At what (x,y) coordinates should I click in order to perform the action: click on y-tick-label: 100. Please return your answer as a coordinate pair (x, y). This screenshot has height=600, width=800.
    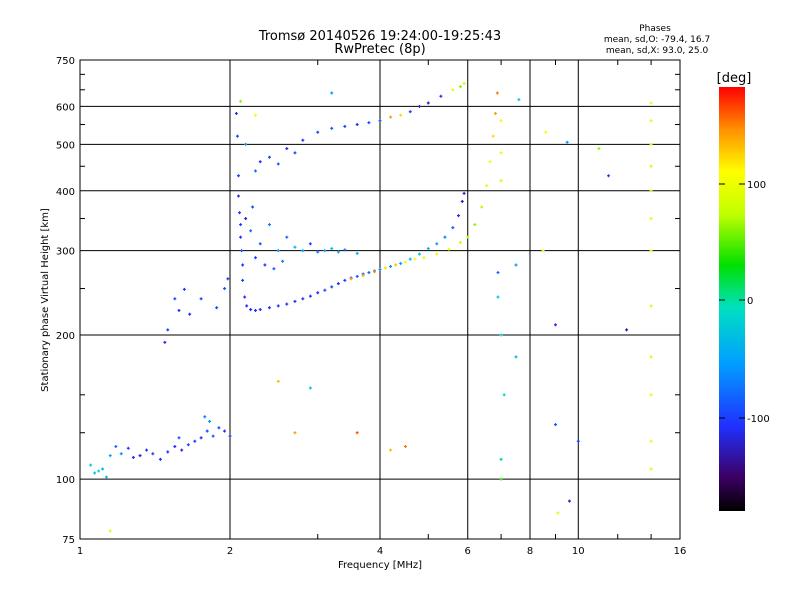
    Looking at the image, I should click on (65, 480).